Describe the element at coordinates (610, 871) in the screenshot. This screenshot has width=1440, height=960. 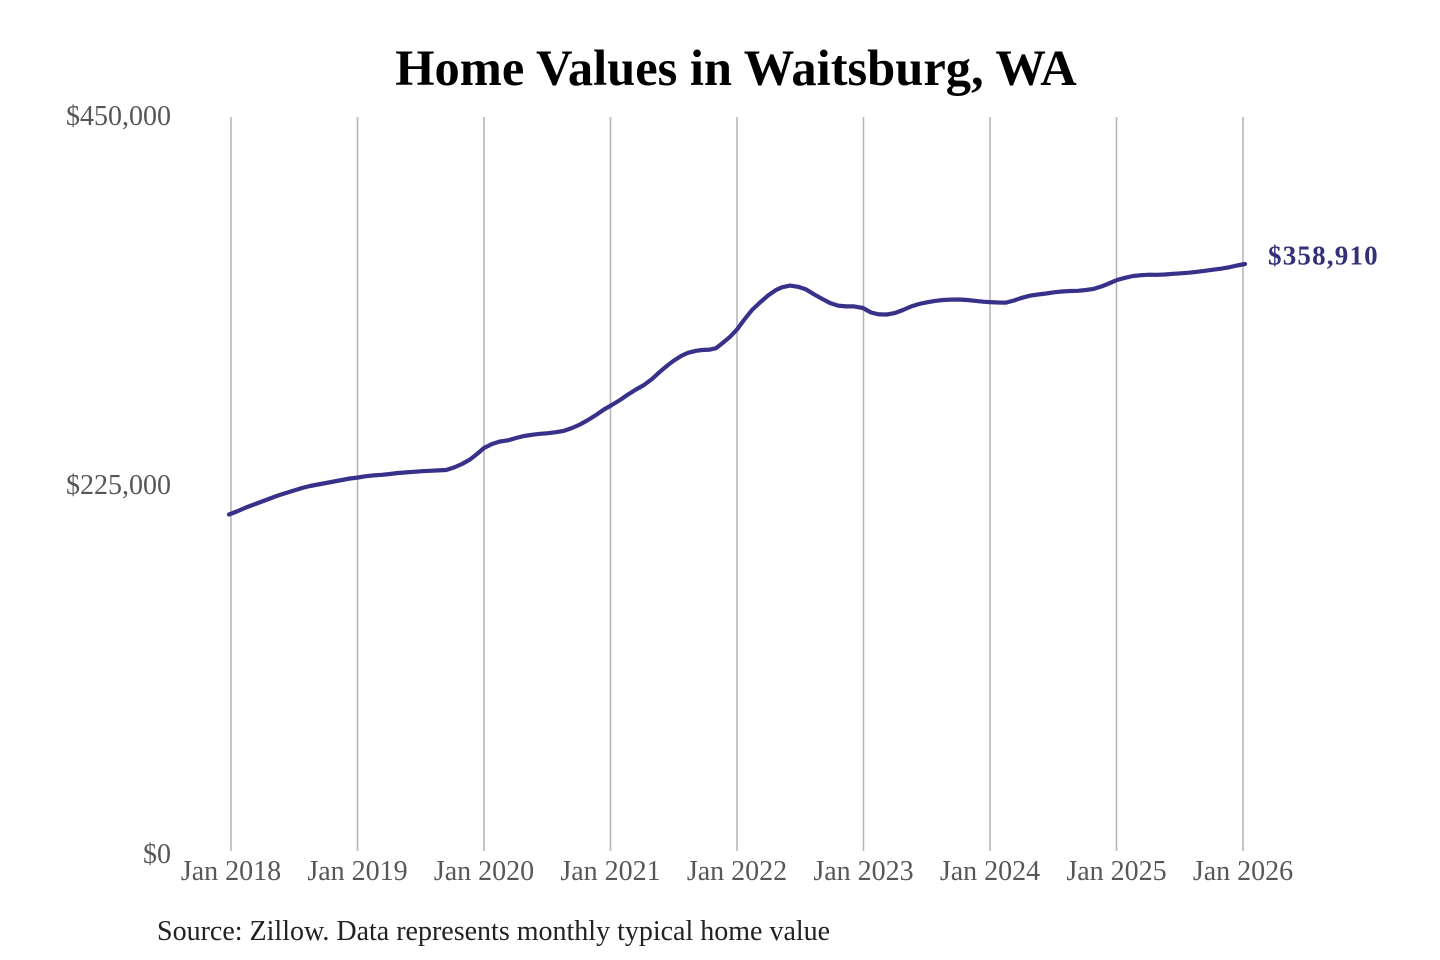
I see `svg-text: Jan 2021` at that location.